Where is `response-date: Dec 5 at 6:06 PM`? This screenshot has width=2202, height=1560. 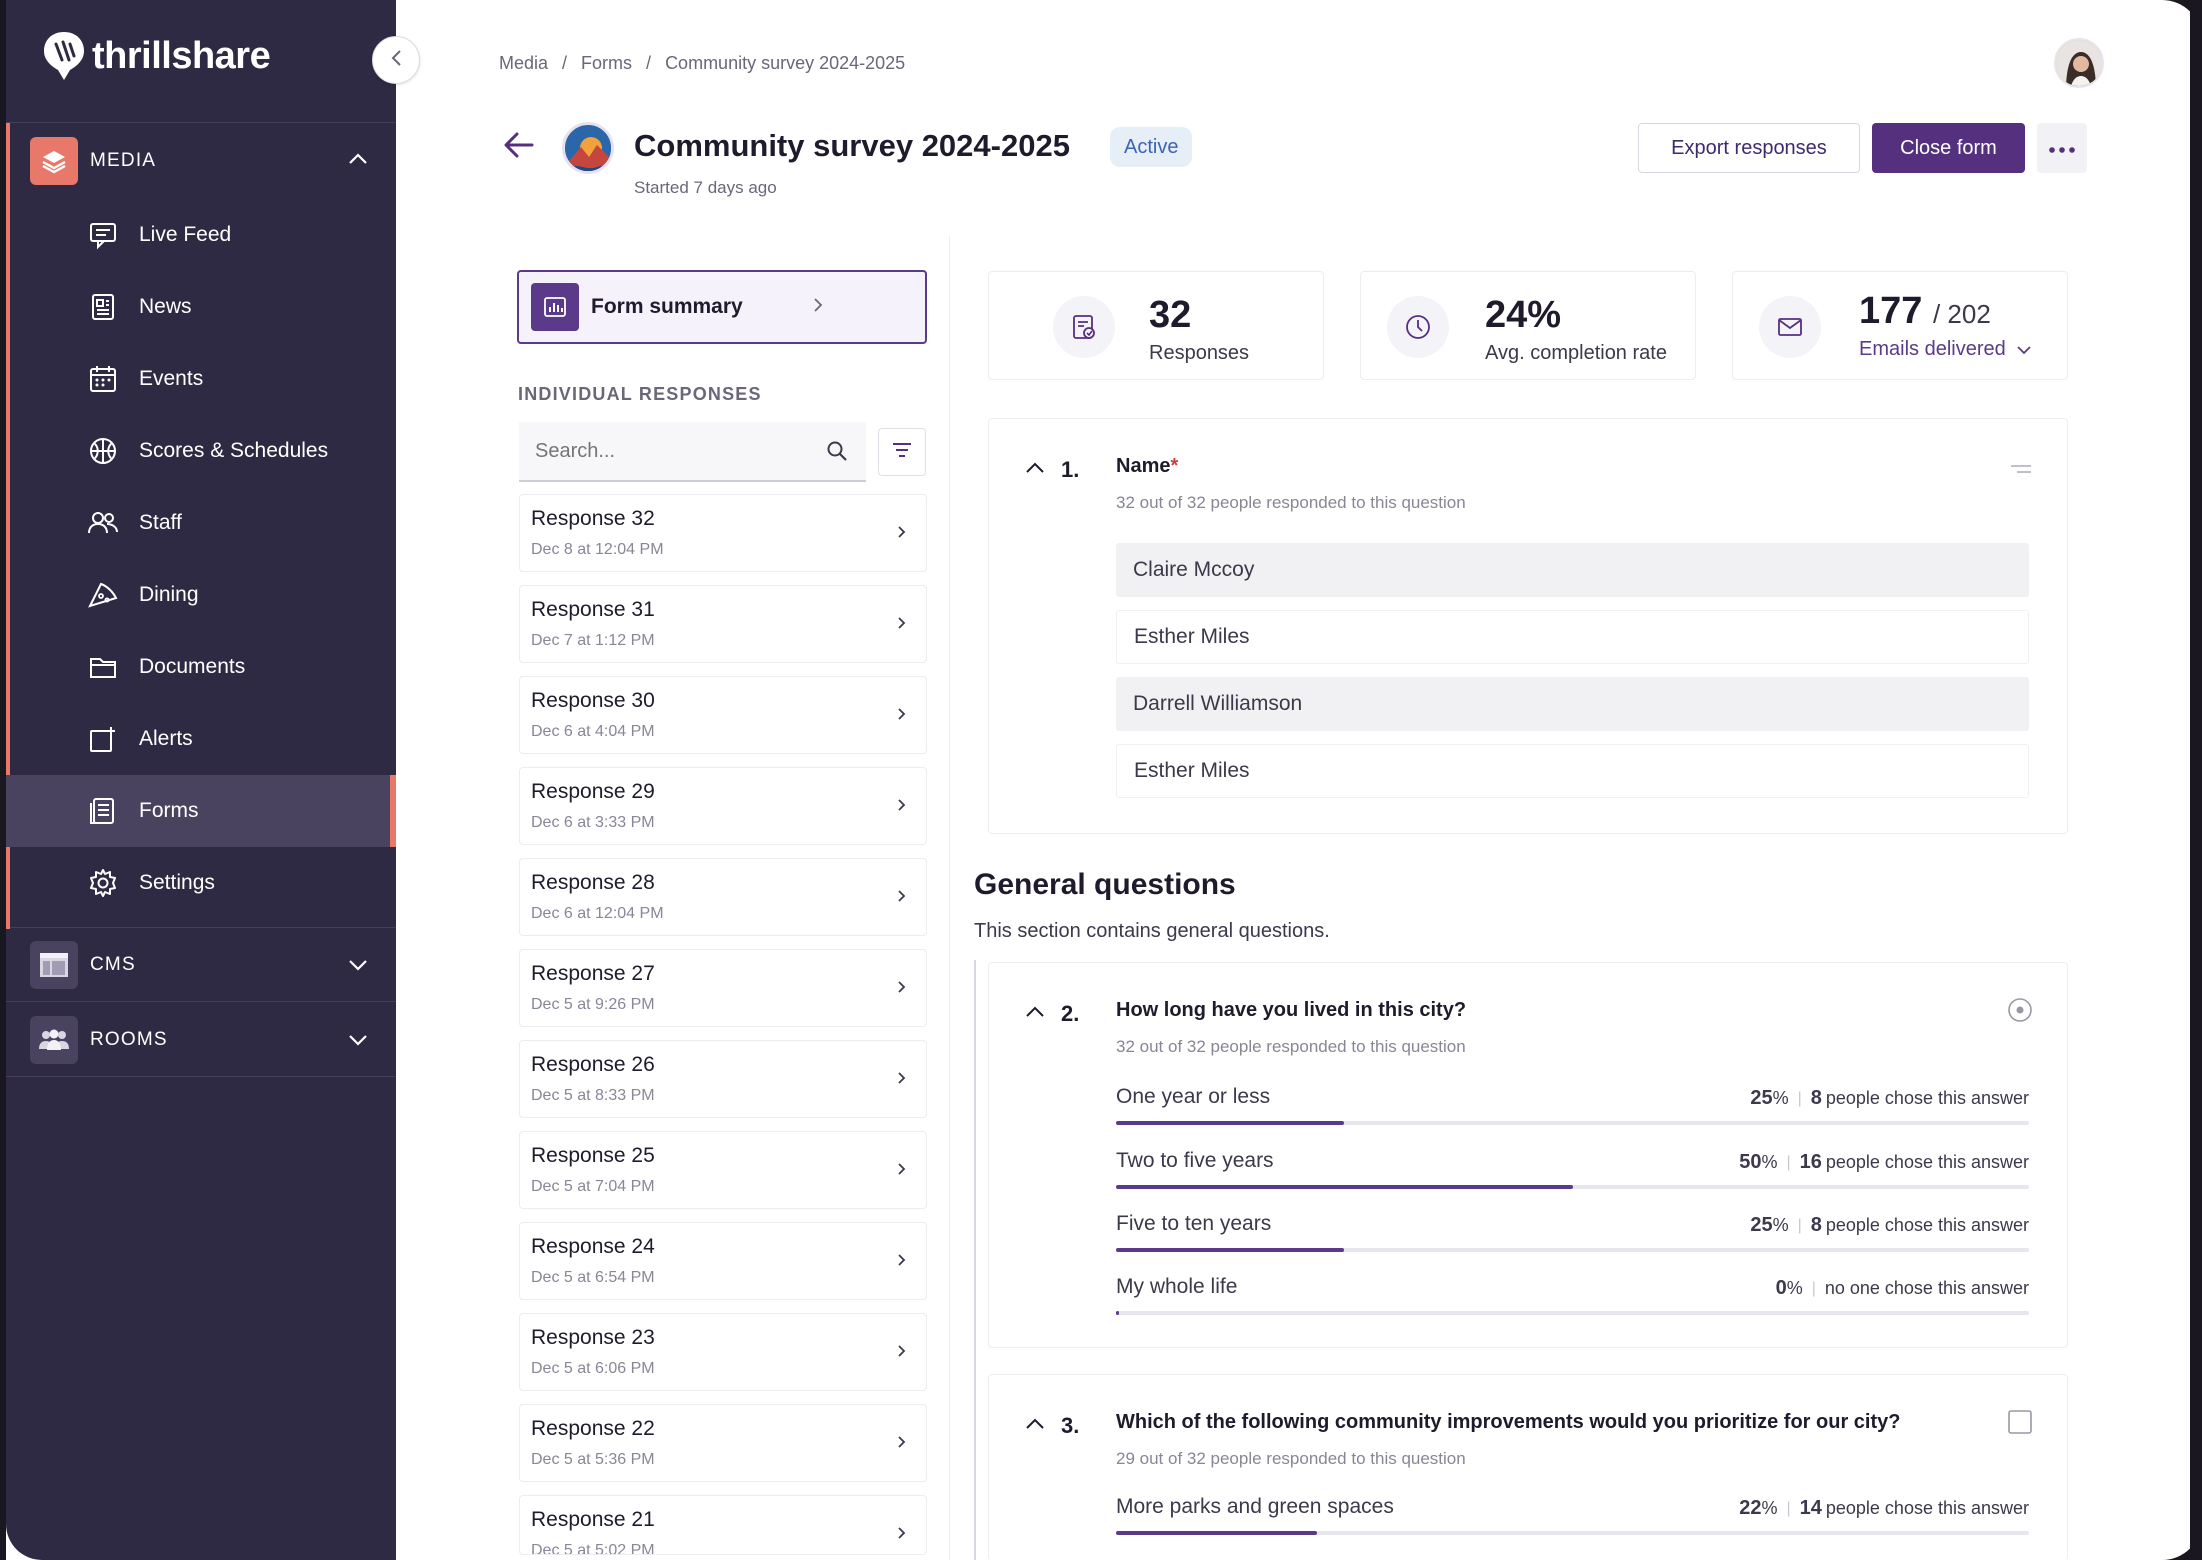 response-date: Dec 5 at 6:06 PM is located at coordinates (593, 1368).